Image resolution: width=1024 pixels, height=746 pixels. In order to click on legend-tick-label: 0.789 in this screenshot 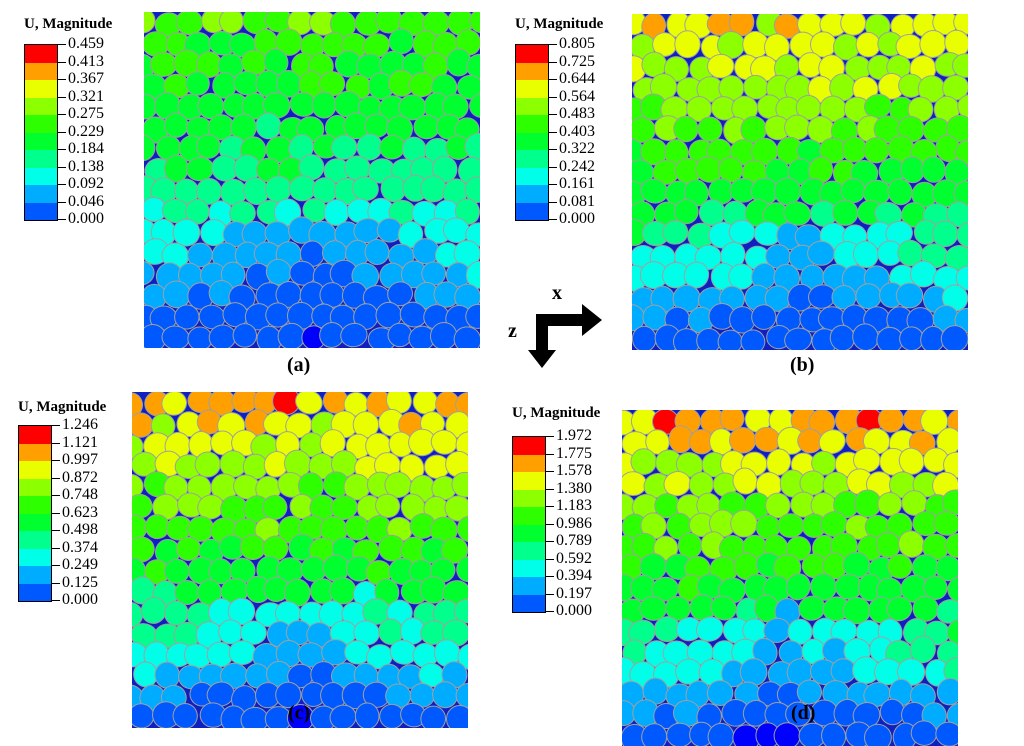, I will do `click(574, 540)`.